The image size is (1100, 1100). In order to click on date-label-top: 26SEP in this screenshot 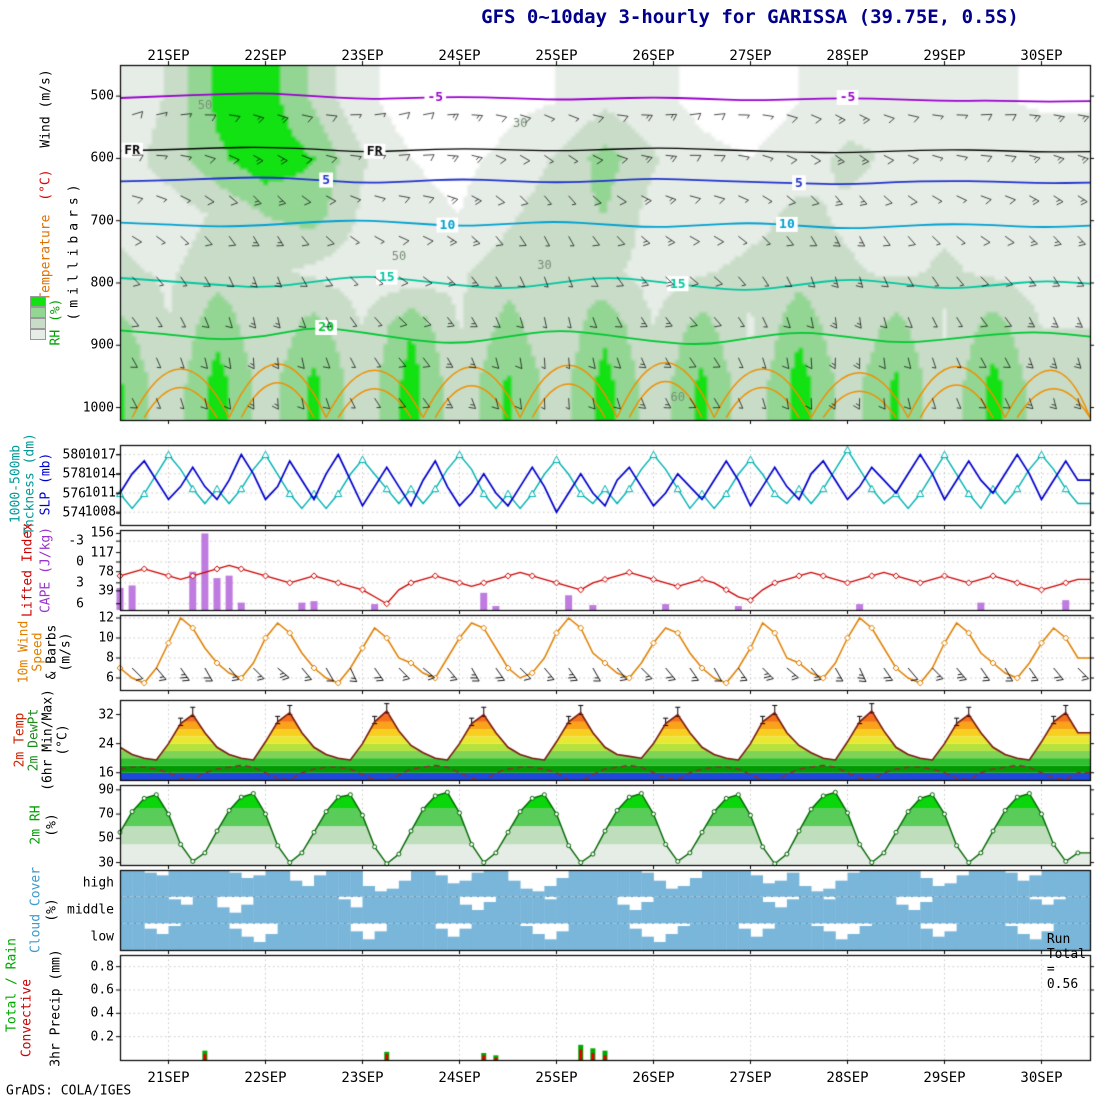, I will do `click(653, 56)`.